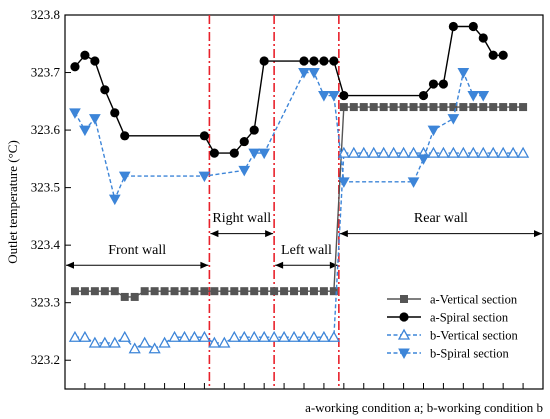  What do you see at coordinates (241, 218) in the screenshot?
I see `region-label: Right wall` at bounding box center [241, 218].